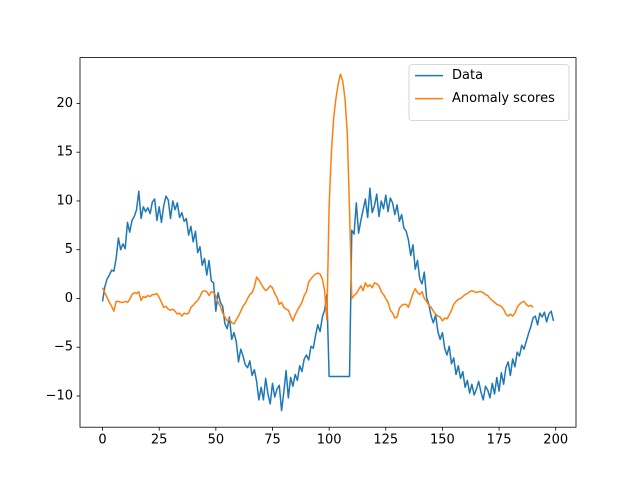 Image resolution: width=640 pixels, height=480 pixels. Describe the element at coordinates (64, 152) in the screenshot. I see `y-tick-label: 15` at that location.